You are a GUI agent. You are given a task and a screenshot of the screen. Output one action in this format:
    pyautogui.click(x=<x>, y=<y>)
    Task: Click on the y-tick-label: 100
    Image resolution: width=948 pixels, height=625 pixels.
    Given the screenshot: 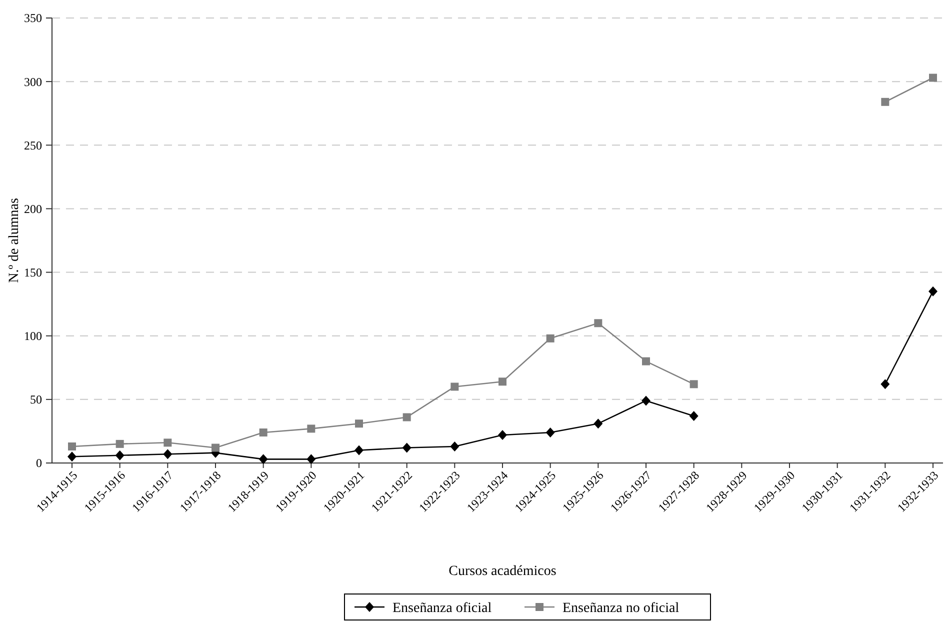 What is the action you would take?
    pyautogui.click(x=33, y=336)
    